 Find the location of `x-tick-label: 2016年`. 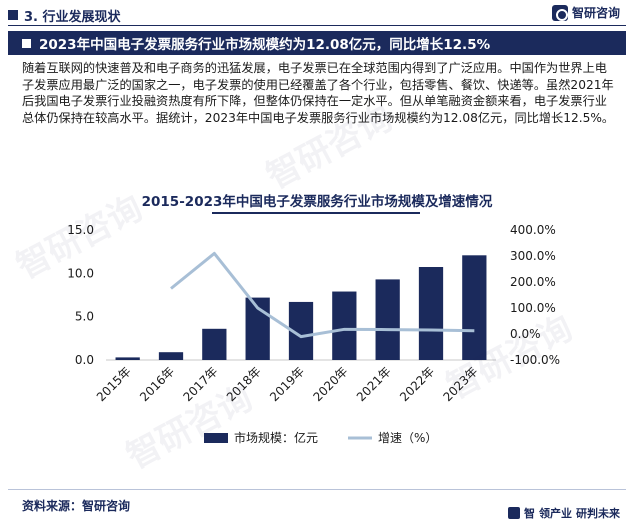

x-tick-label: 2016年 is located at coordinates (157, 384).